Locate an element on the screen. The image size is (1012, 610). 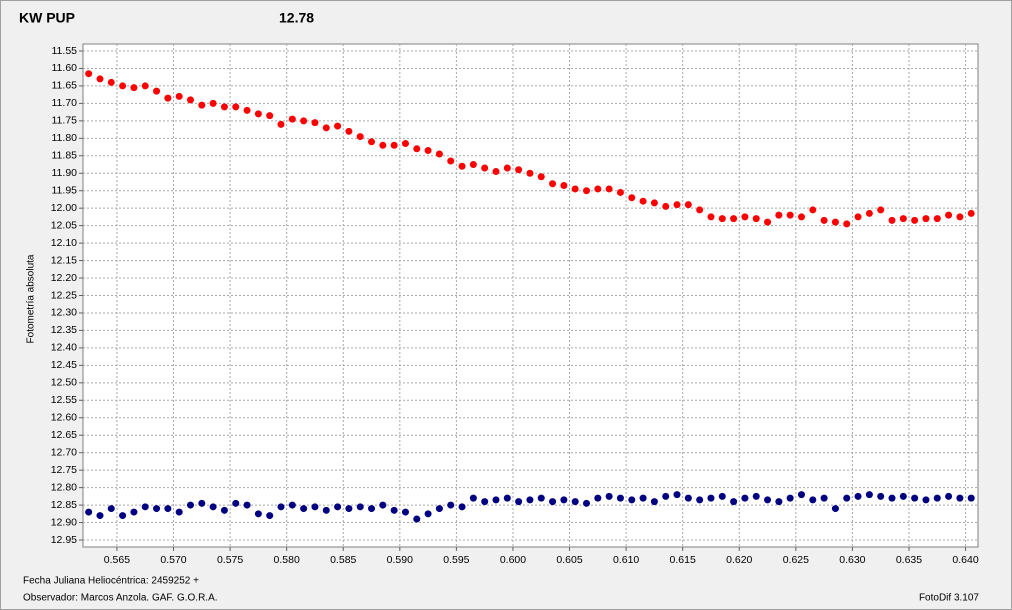
y-tick-label: 12.00 is located at coordinates (64, 208).